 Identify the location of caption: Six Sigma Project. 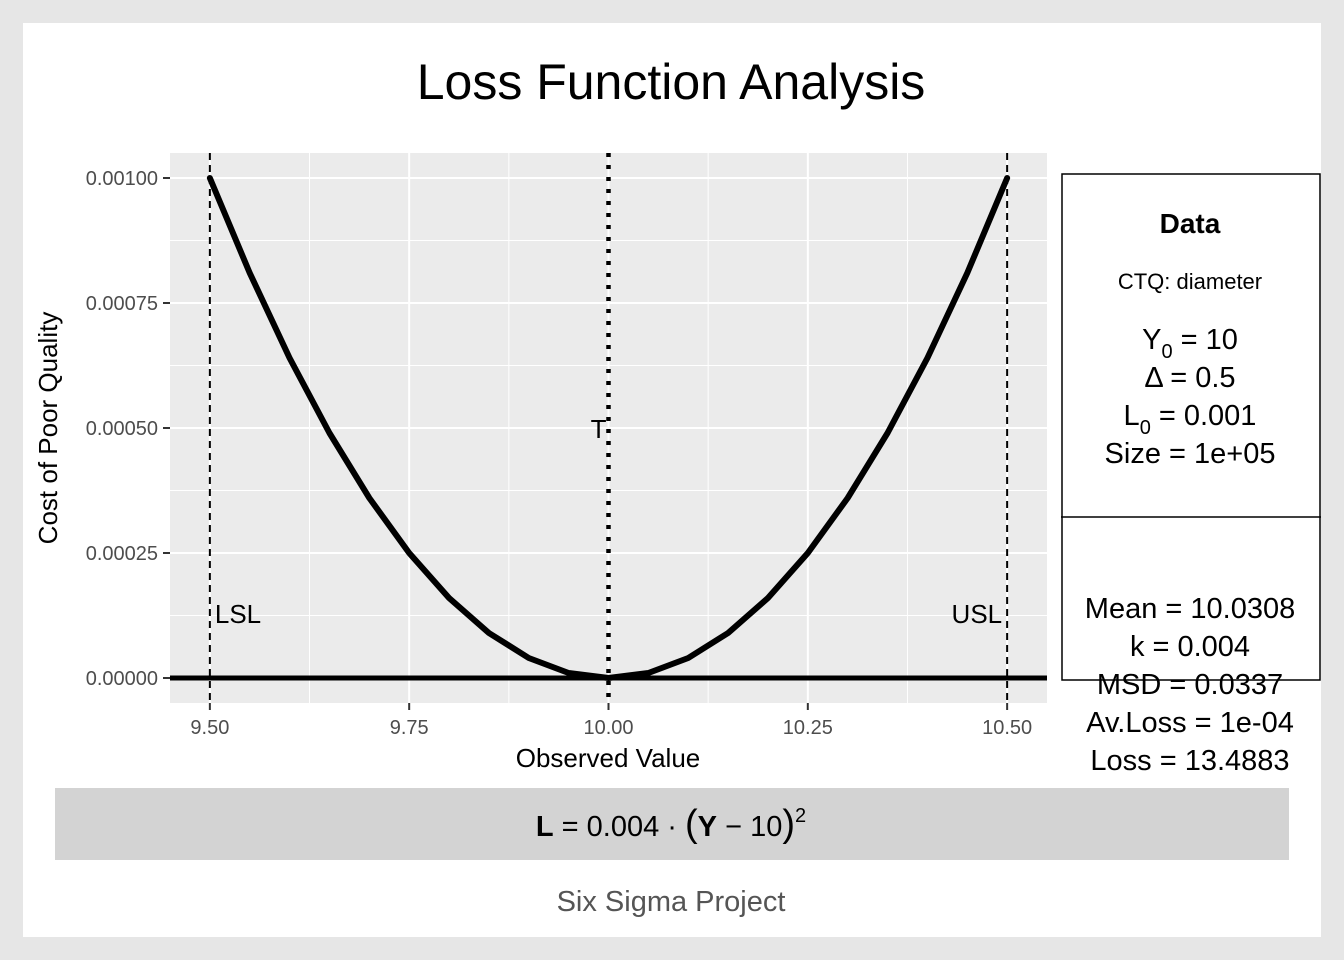
(671, 902).